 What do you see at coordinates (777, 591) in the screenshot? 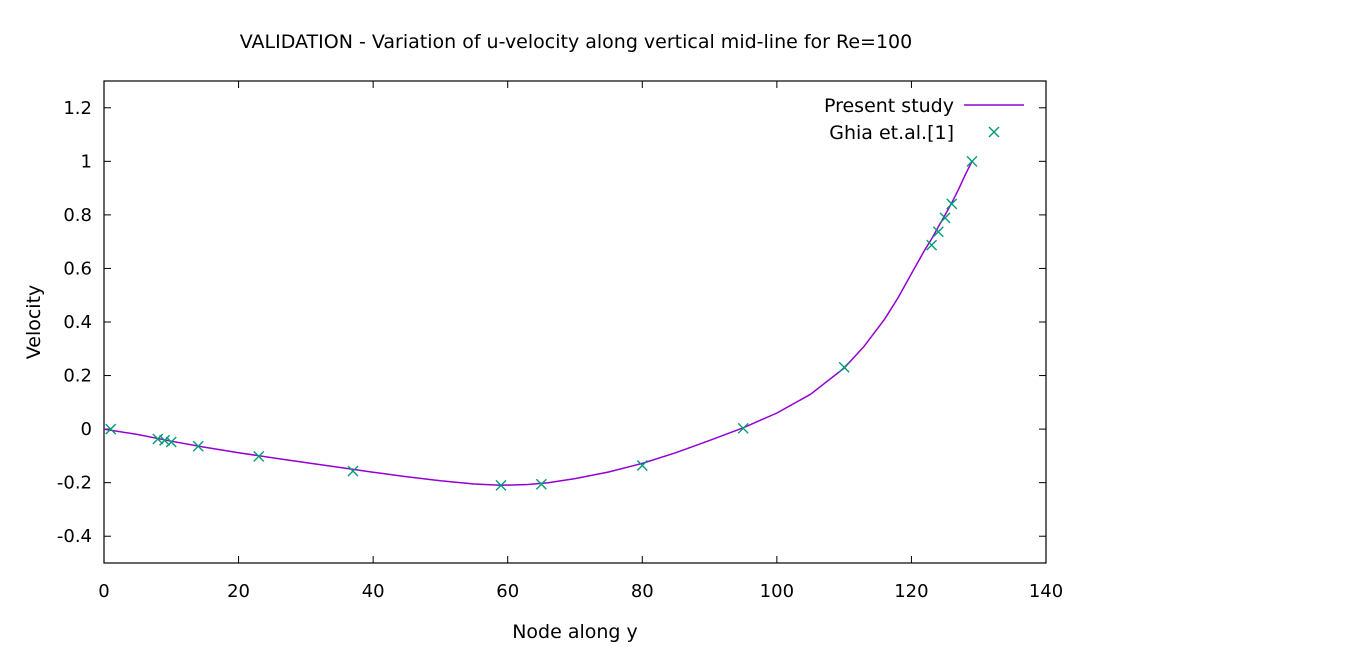
I see `x-tick-label: 100` at bounding box center [777, 591].